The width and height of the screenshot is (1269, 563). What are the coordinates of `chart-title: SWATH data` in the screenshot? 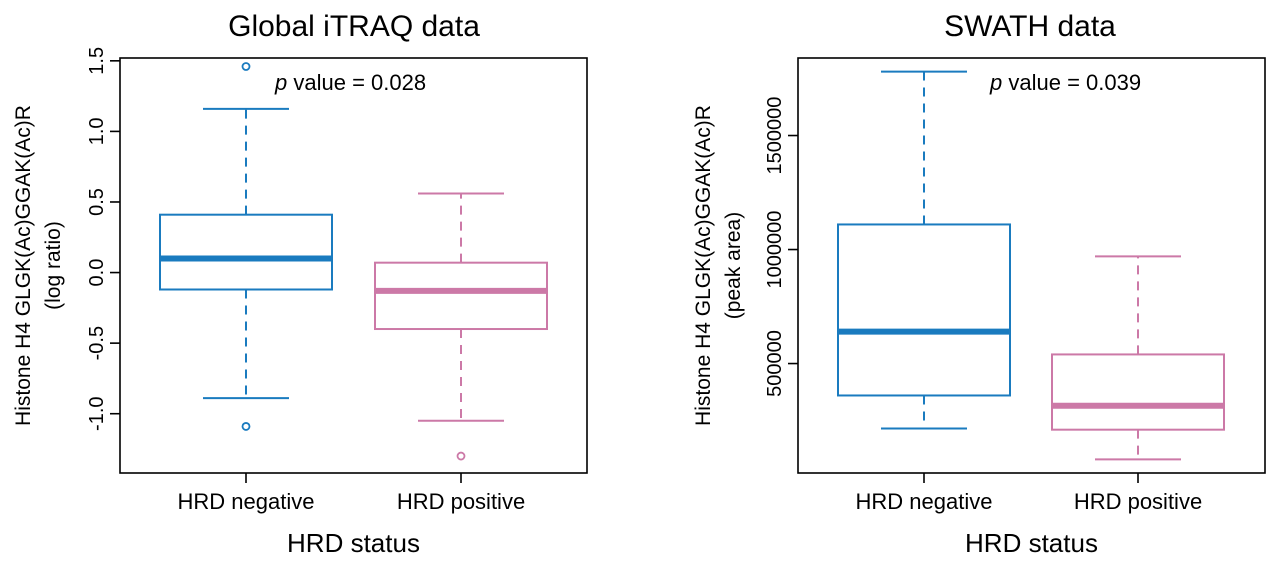 It's located at (1030, 26).